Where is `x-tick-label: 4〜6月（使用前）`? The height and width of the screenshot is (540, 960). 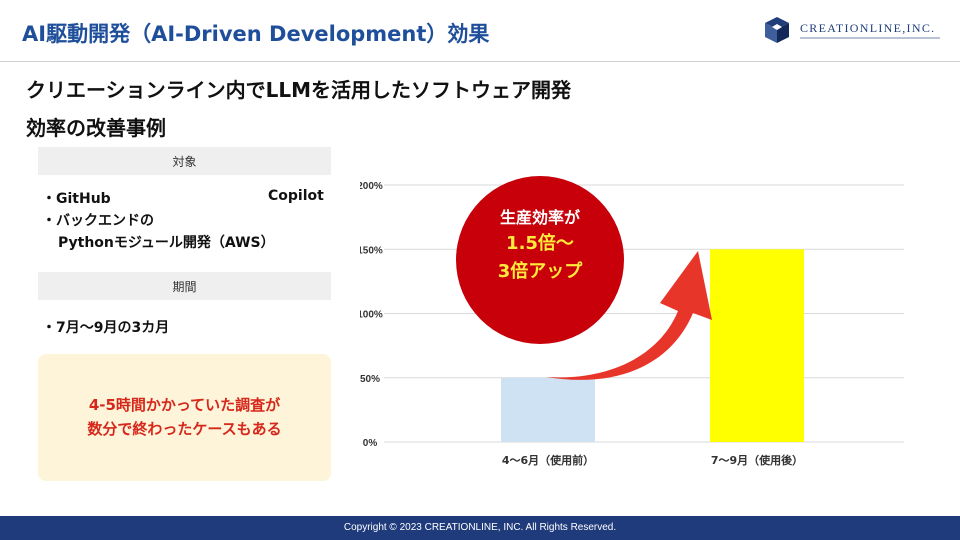
x-tick-label: 4〜6月（使用前） is located at coordinates (548, 460).